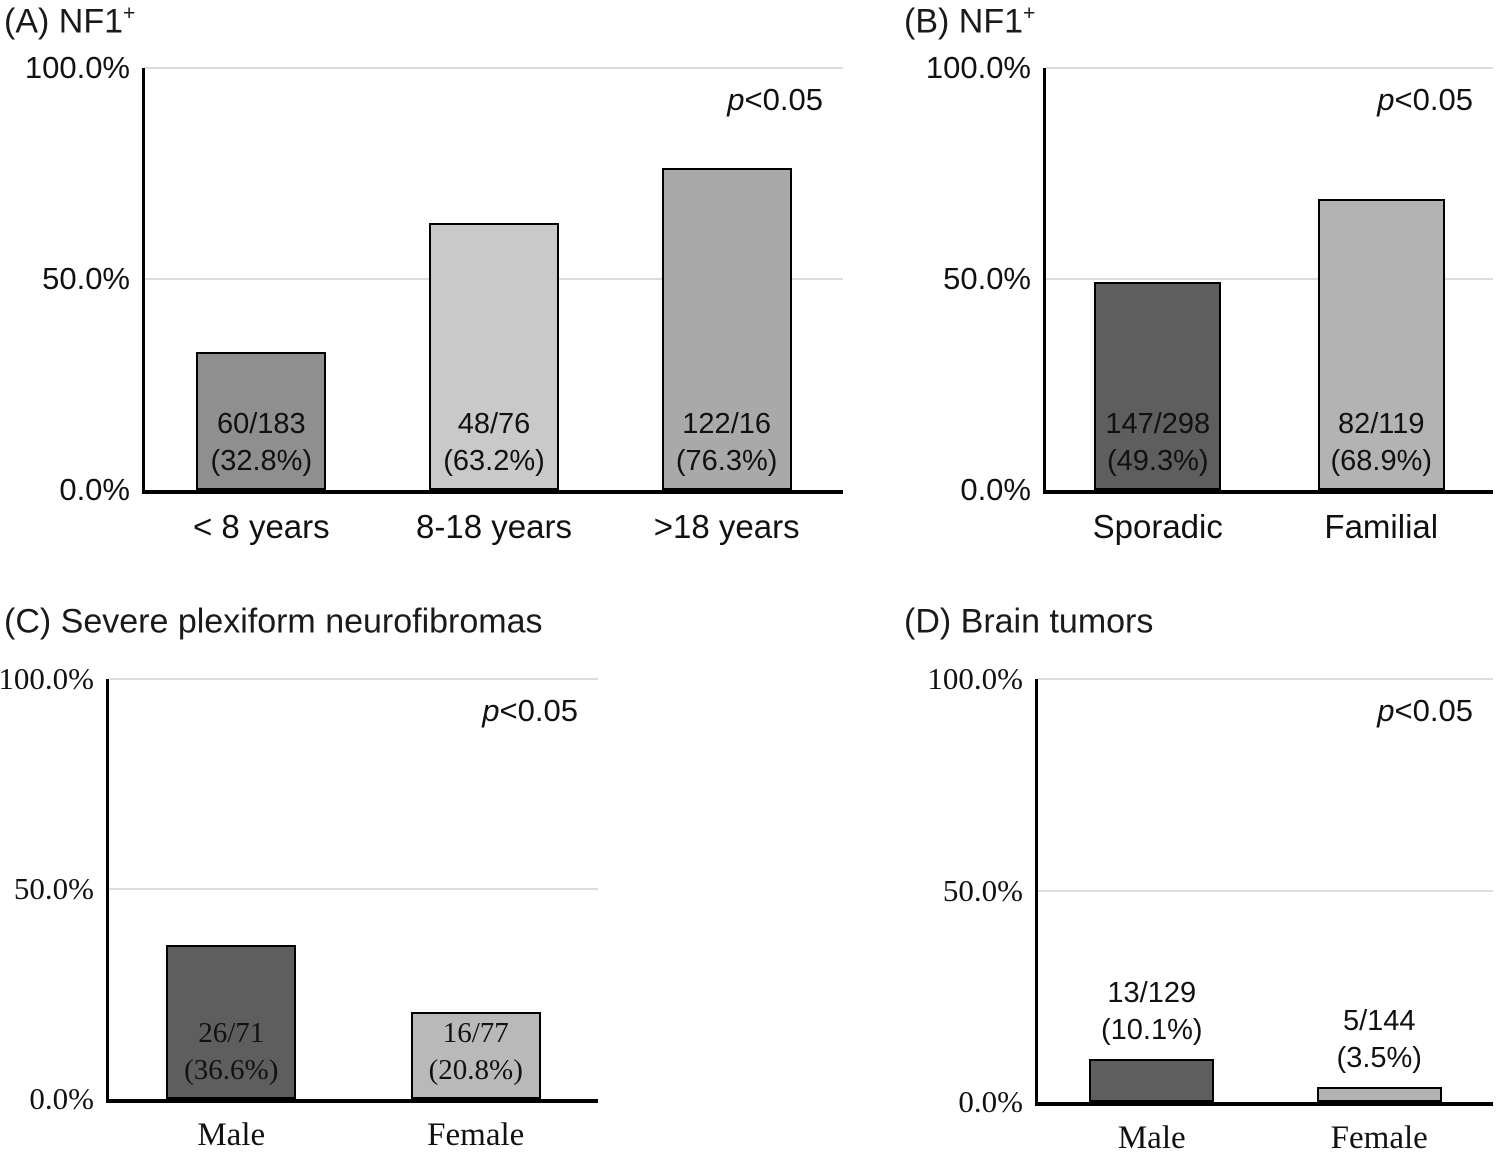  Describe the element at coordinates (1433, 710) in the screenshot. I see `panel-d-p-rest: <0.05` at that location.